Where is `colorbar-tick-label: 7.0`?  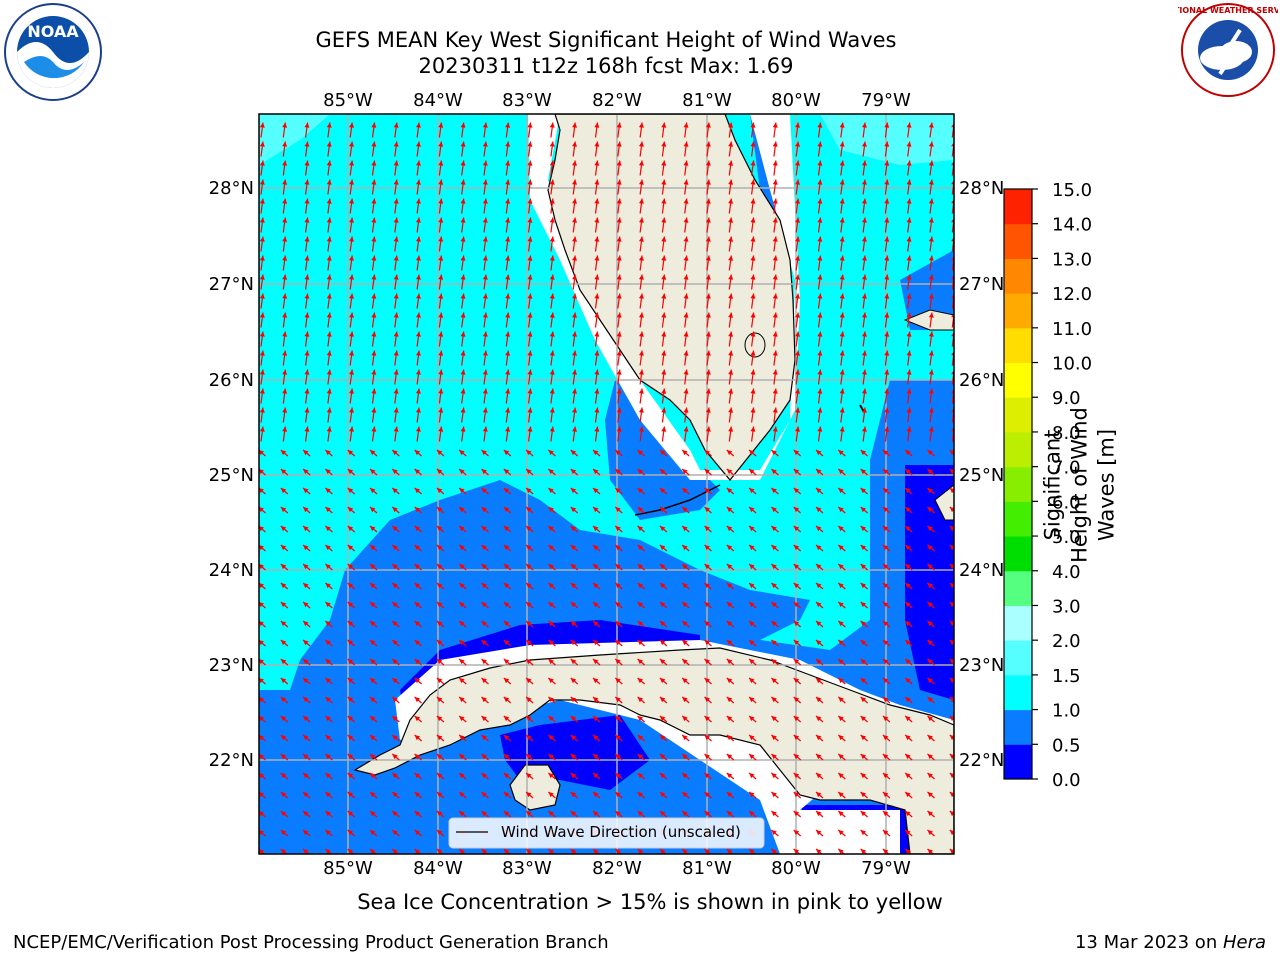 colorbar-tick-label: 7.0 is located at coordinates (1066, 468).